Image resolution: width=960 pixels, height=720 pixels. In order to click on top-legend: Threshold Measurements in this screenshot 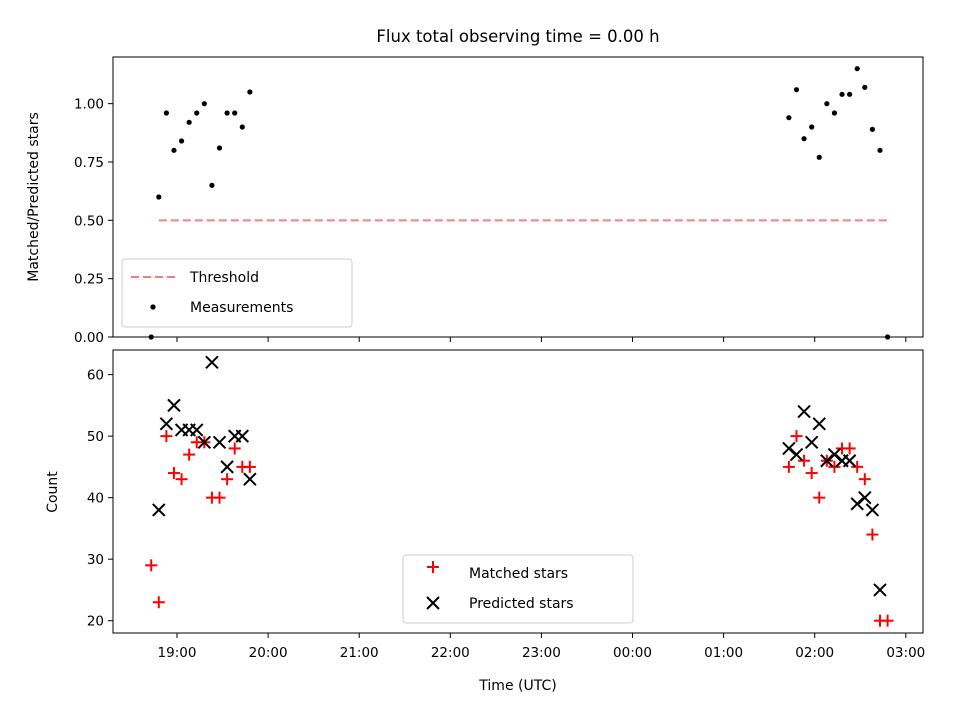, I will do `click(237, 293)`.